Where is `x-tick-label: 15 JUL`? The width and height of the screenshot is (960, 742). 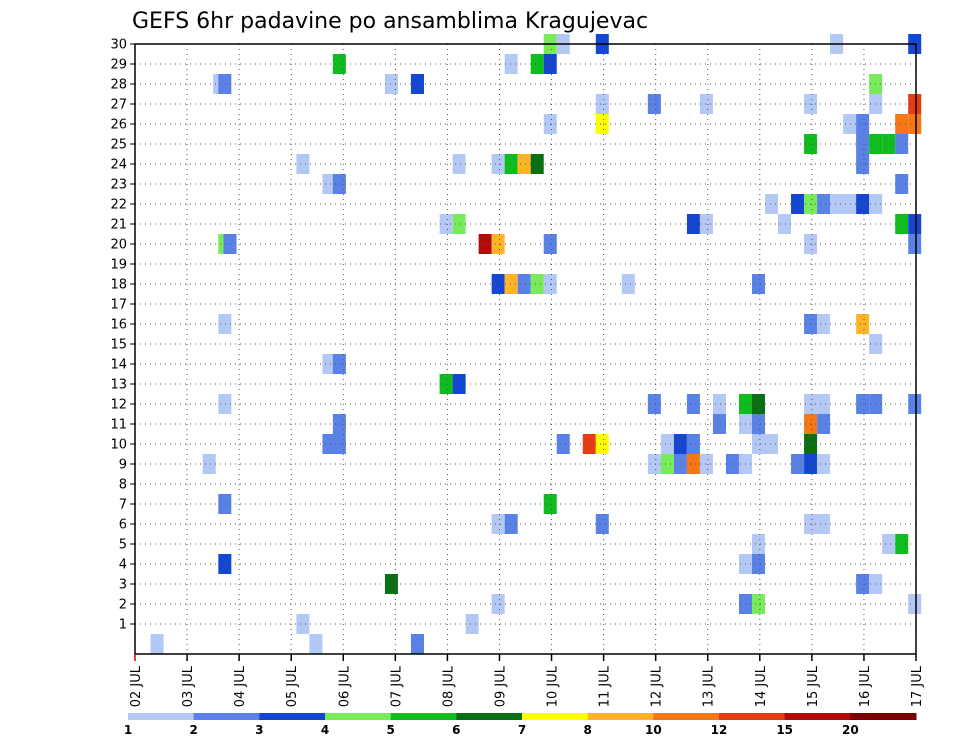 x-tick-label: 15 JUL is located at coordinates (813, 686).